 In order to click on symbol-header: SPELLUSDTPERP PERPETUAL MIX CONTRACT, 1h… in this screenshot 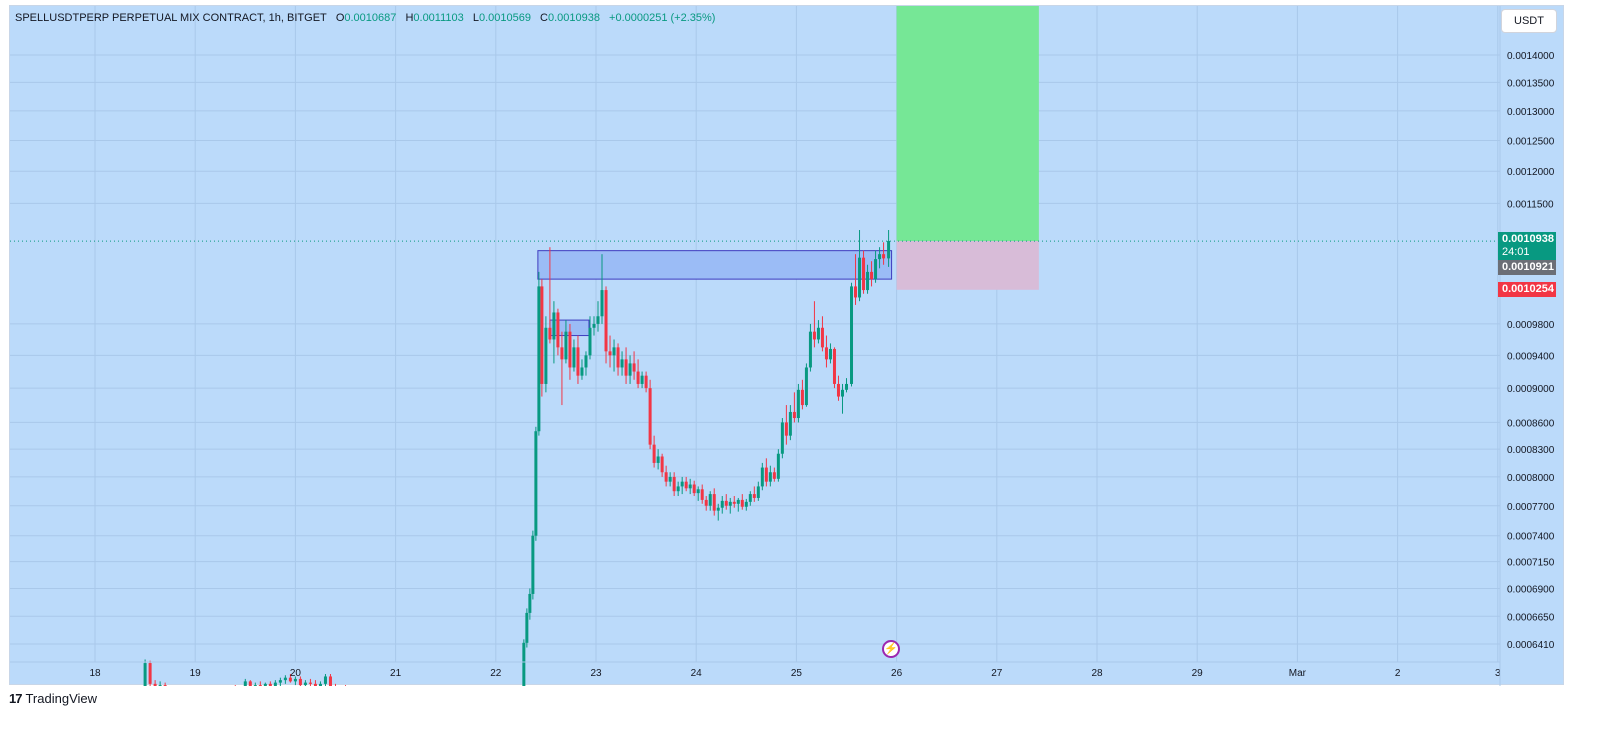, I will do `click(365, 18)`.